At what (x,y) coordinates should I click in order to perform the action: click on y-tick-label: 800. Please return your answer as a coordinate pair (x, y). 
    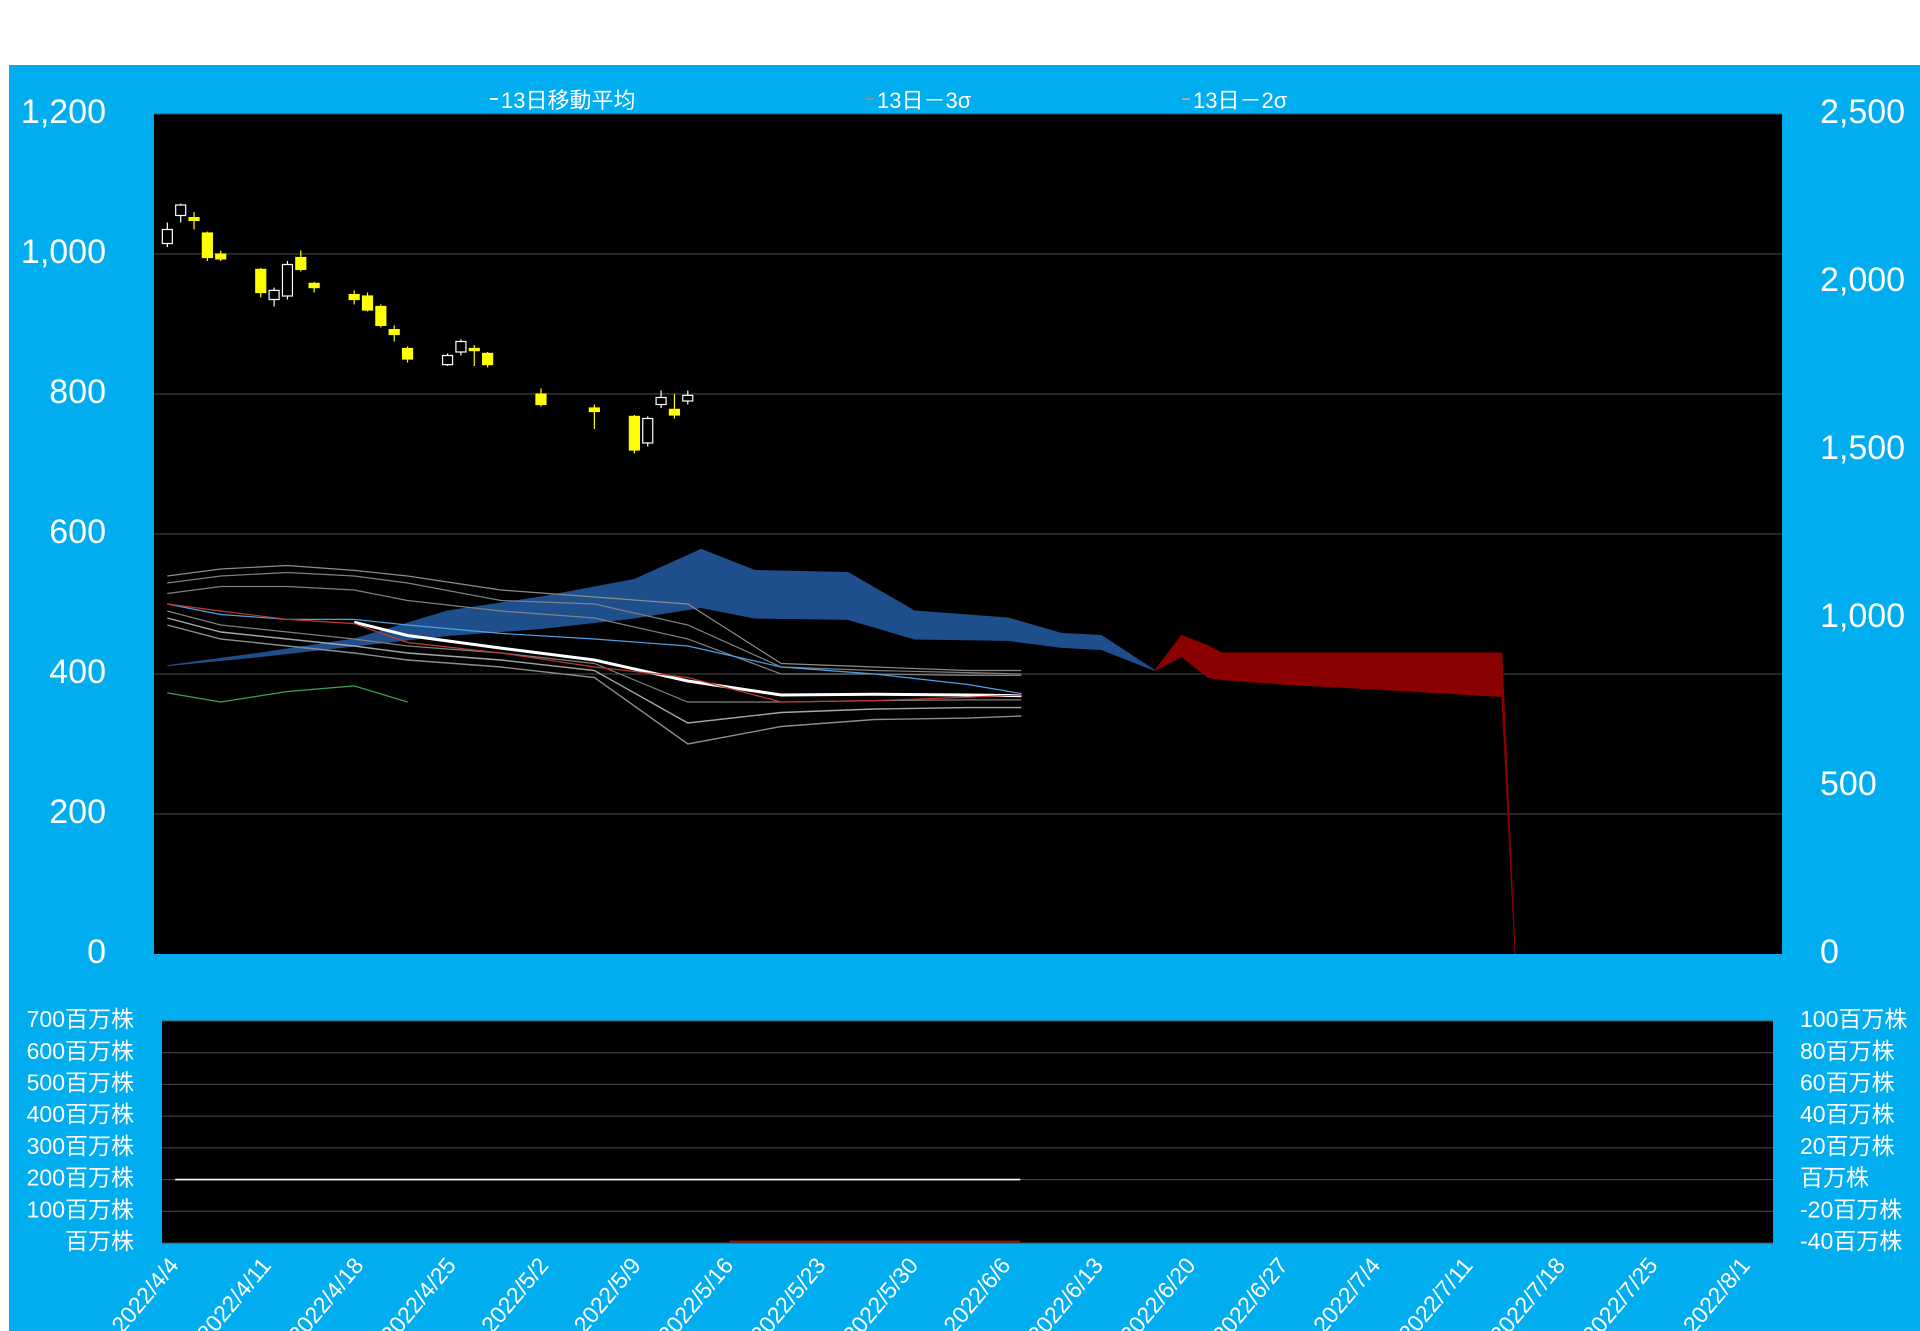
    Looking at the image, I should click on (77, 392).